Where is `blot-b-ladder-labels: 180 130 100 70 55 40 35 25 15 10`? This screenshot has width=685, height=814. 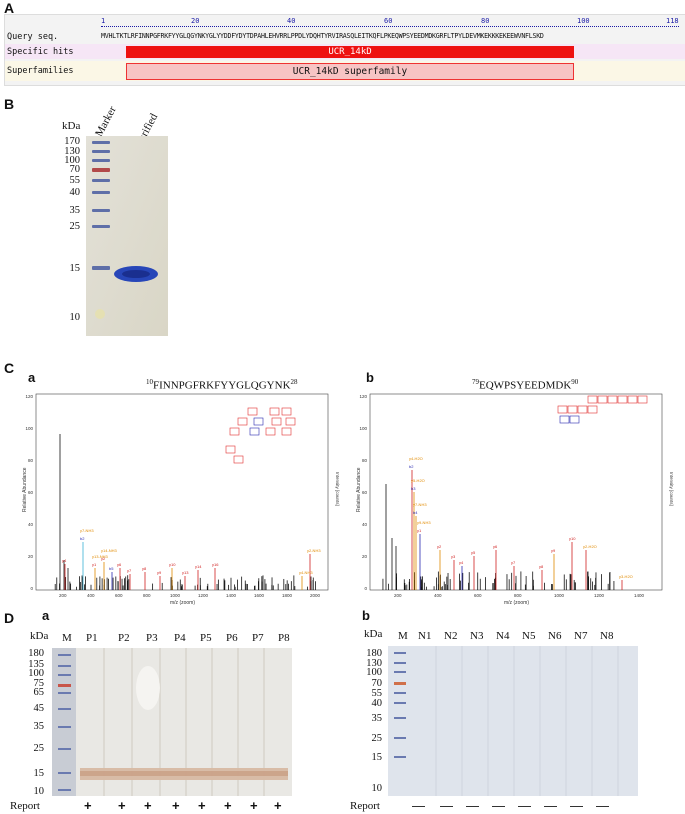 blot-b-ladder-labels: 180 130 100 70 55 40 35 25 15 10 is located at coordinates (373, 723).